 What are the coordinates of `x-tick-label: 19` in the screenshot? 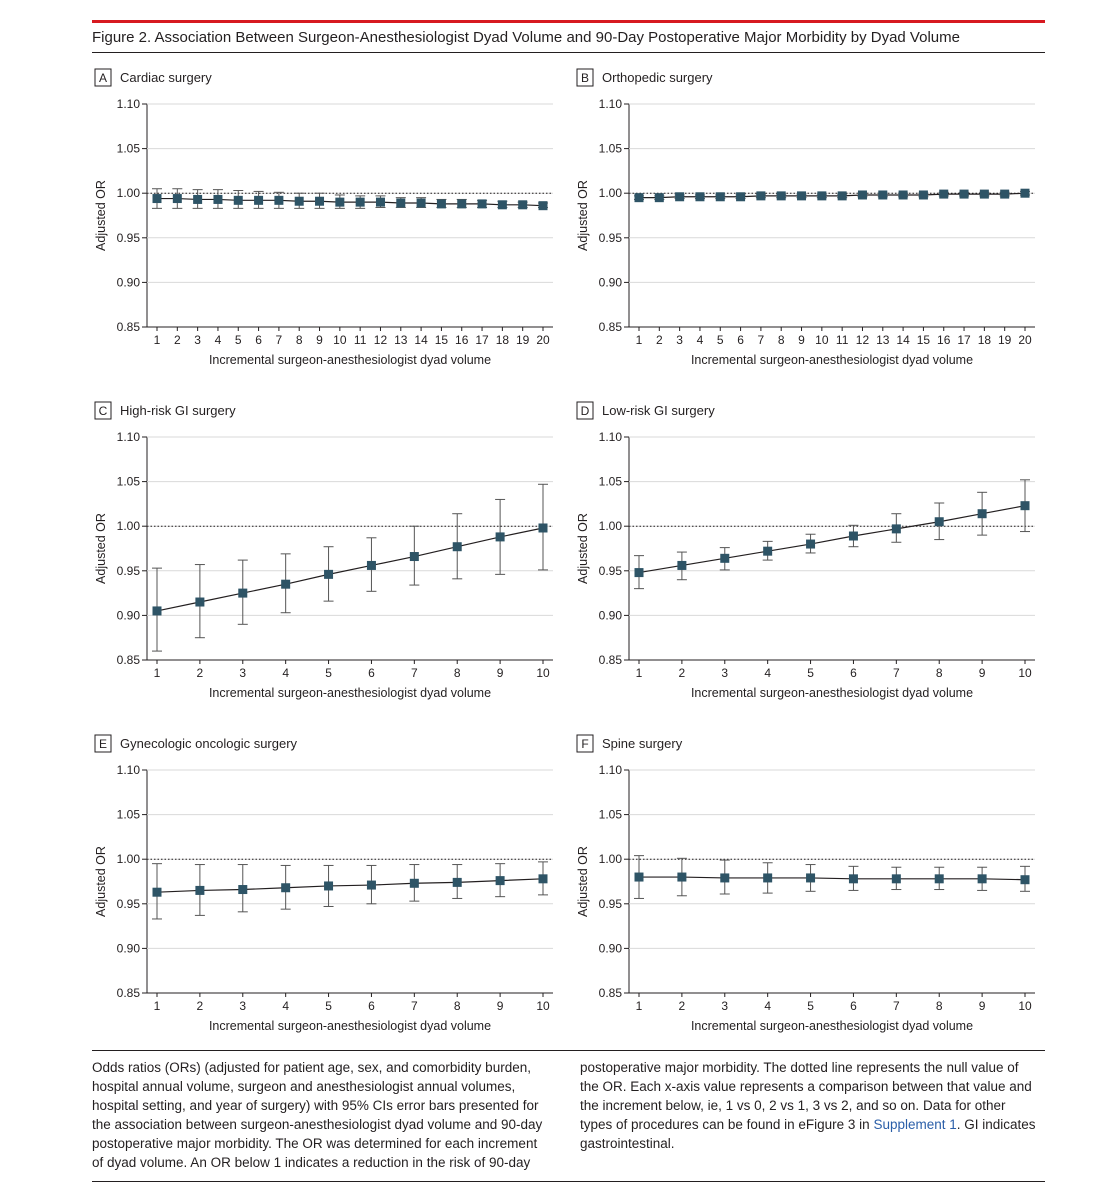 It's located at (523, 340).